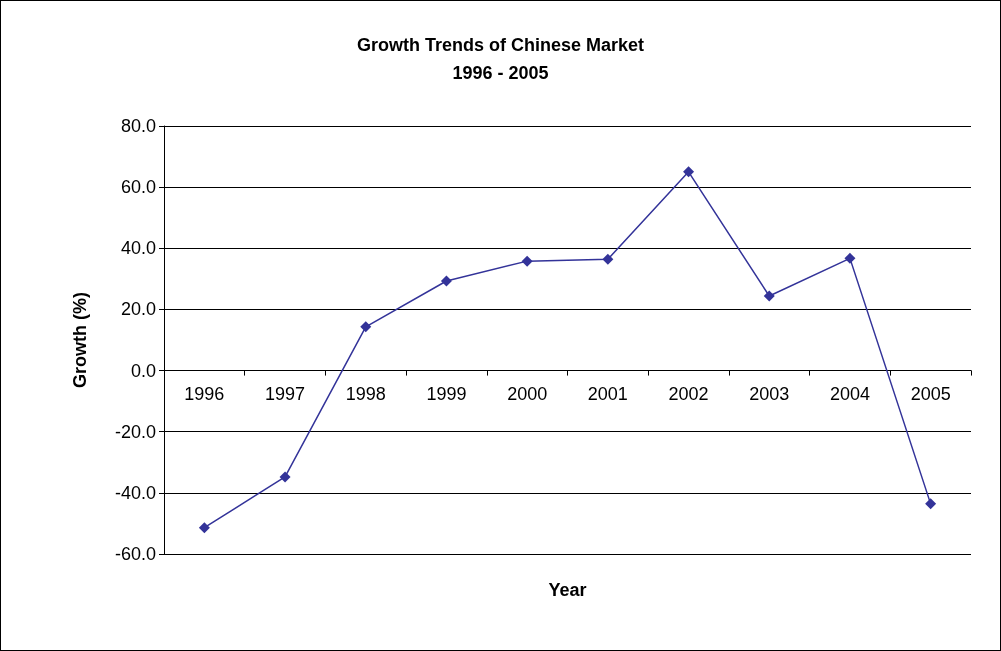 This screenshot has height=651, width=1001. I want to click on x-axis-title: Year, so click(567, 590).